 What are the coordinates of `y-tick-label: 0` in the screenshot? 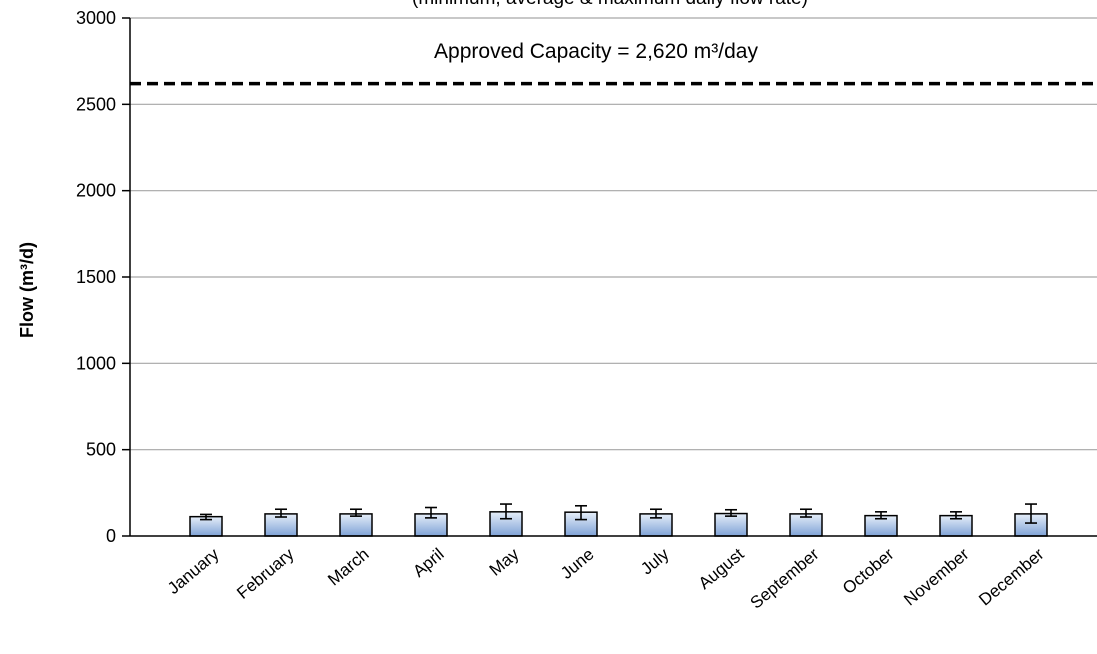 It's located at (111, 536).